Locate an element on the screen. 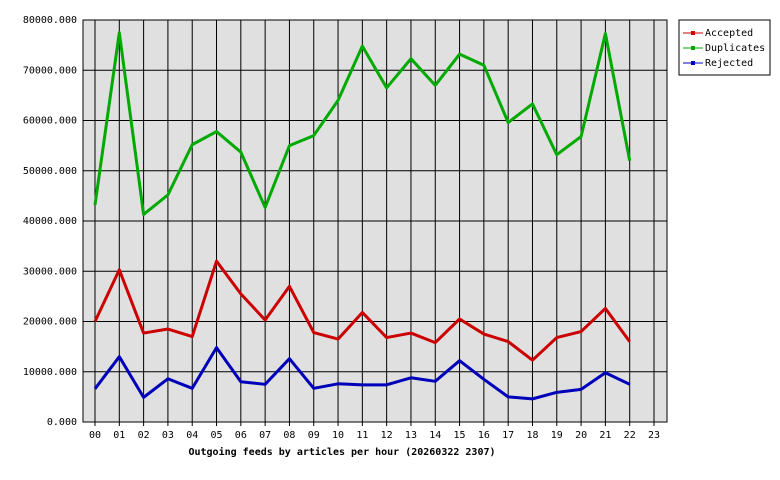 The image size is (780, 480). x-tick-label: 00 is located at coordinates (95, 435).